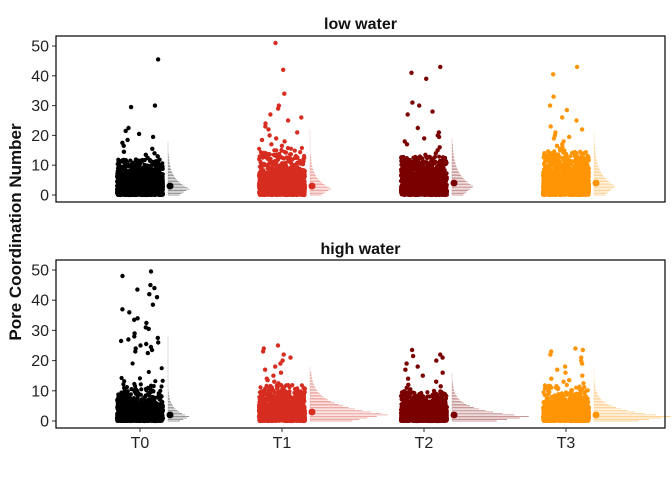 The image size is (672, 480). What do you see at coordinates (40, 136) in the screenshot?
I see `y-tick-label: 20` at bounding box center [40, 136].